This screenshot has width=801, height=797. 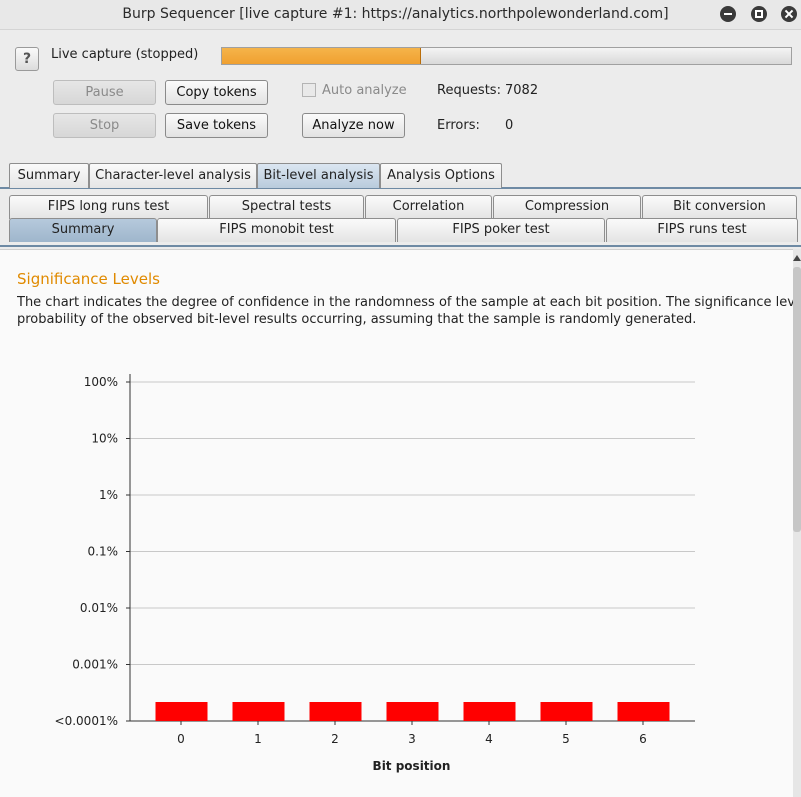 What do you see at coordinates (86, 721) in the screenshot?
I see `y-tick-label: <0.0001%` at bounding box center [86, 721].